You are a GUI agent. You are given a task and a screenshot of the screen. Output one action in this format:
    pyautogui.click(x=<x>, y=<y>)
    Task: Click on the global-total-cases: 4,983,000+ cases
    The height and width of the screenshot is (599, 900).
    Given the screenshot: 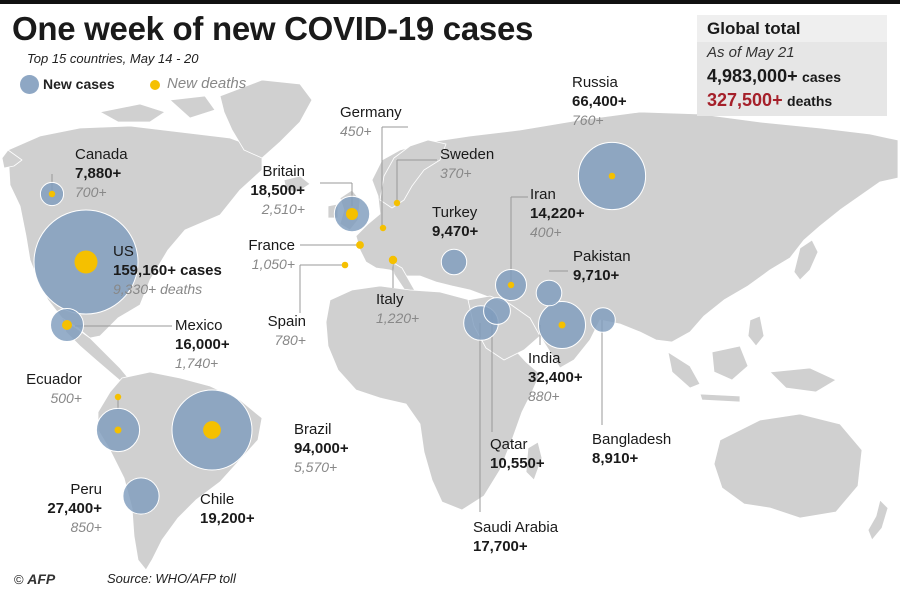 What is the action you would take?
    pyautogui.click(x=774, y=76)
    